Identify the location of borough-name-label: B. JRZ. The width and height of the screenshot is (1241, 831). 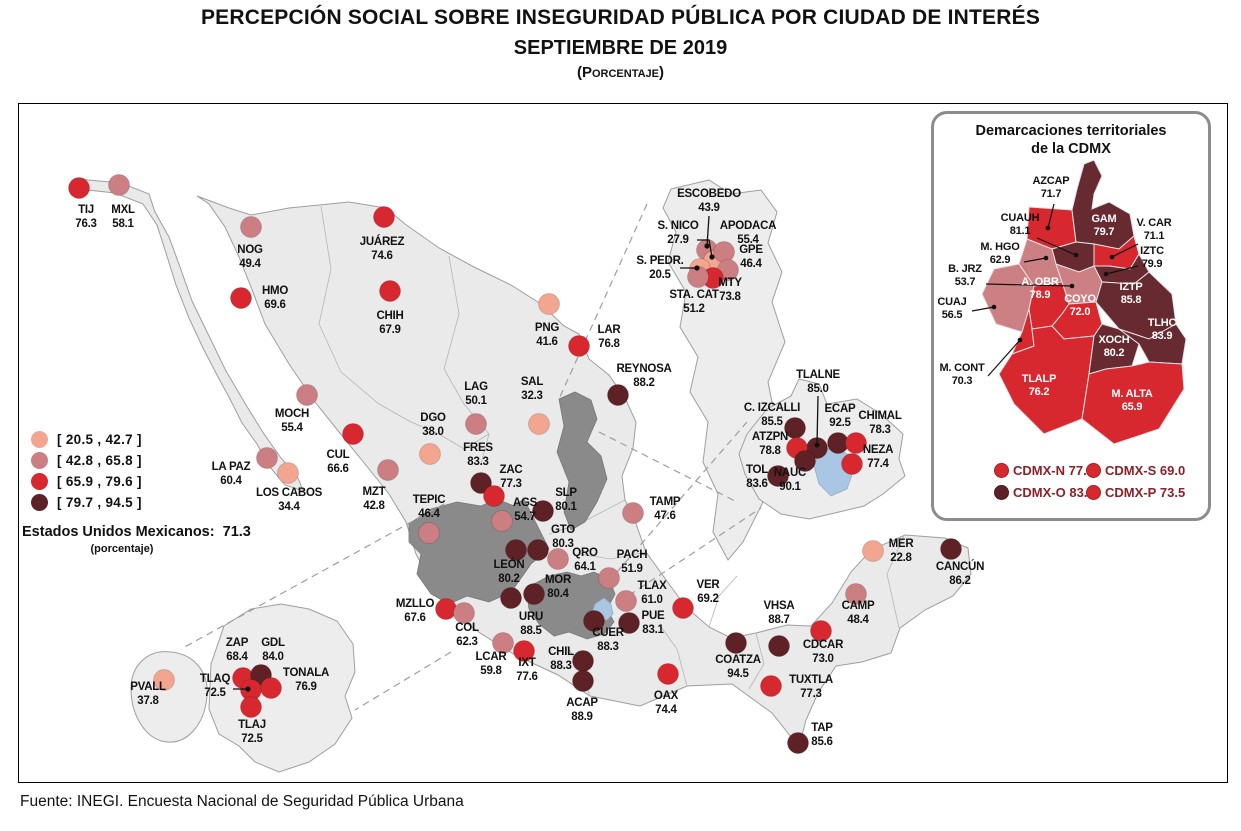
(965, 269).